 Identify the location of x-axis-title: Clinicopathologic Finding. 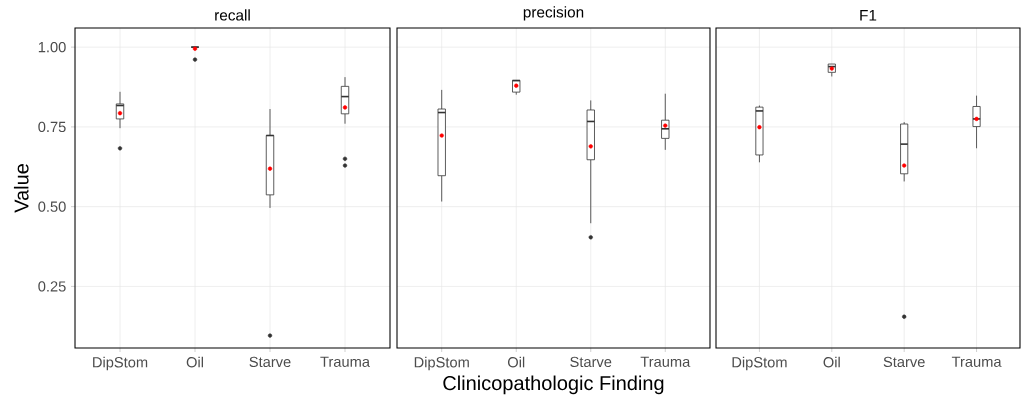
(553, 385).